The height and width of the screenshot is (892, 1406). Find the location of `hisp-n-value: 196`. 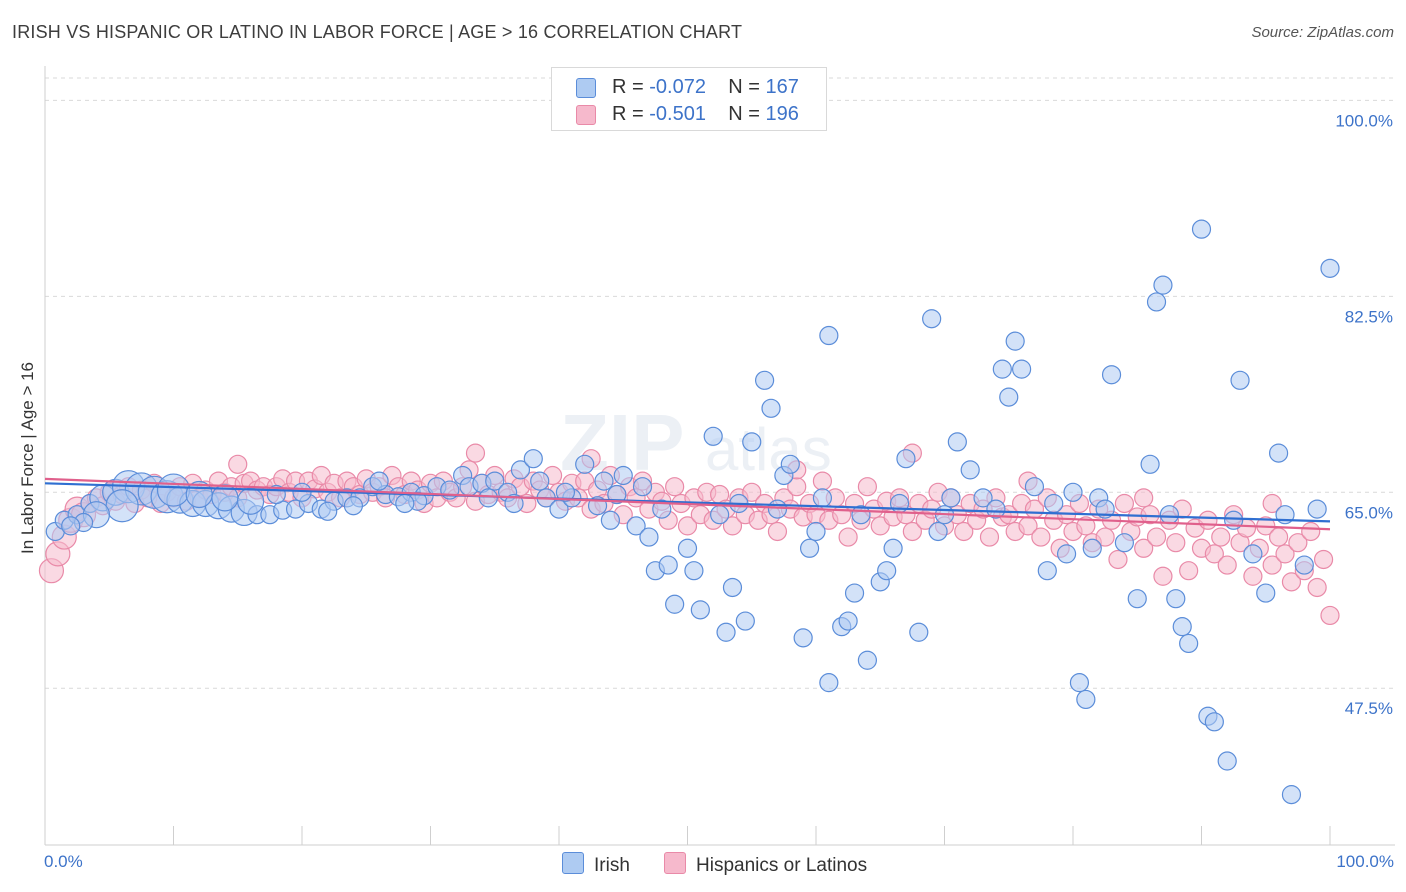

hisp-n-value: 196 is located at coordinates (782, 114).